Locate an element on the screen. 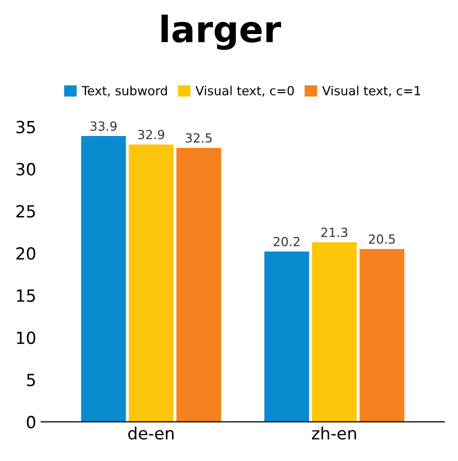 Image resolution: width=458 pixels, height=461 pixels. y-tick-label: 5 is located at coordinates (31, 380).